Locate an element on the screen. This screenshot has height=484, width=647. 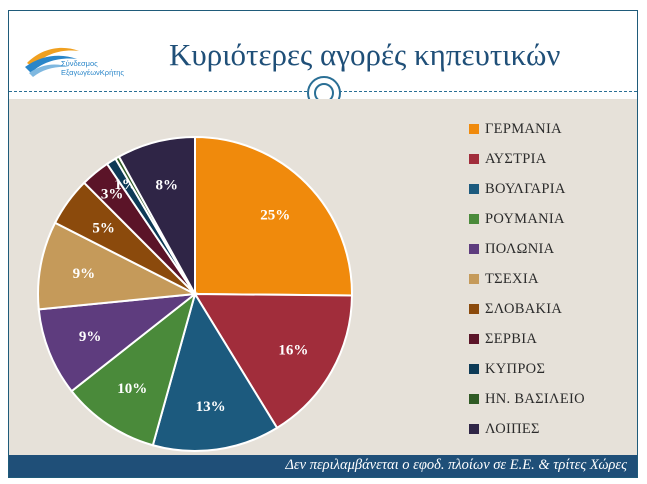
logo: Σύνδεσμος ΕξαγωγέωνΚρήτης is located at coordinates (88, 58).